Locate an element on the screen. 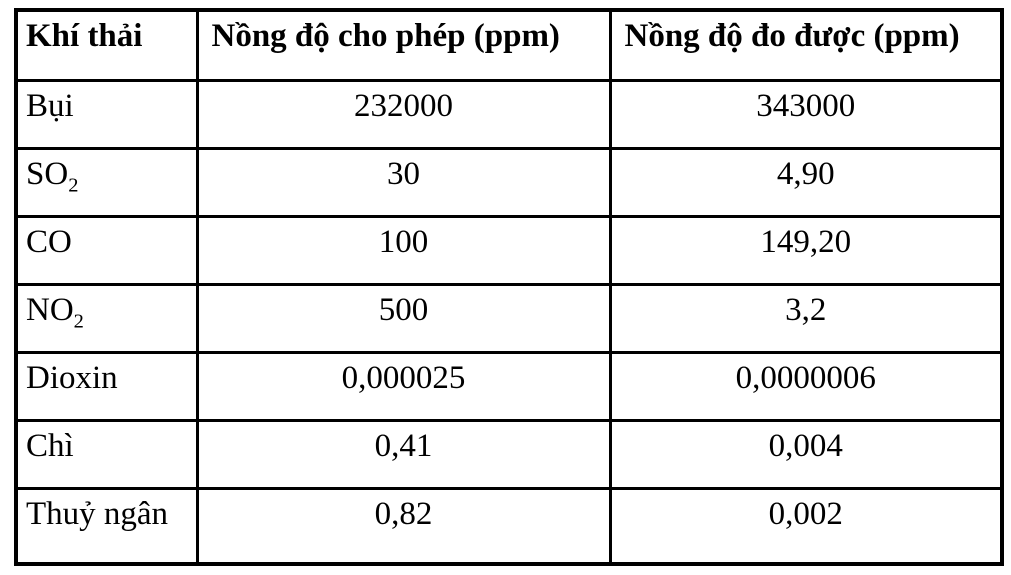 Image resolution: width=1011 pixels, height=575 pixels. cell-measured: 343000 is located at coordinates (806, 114).